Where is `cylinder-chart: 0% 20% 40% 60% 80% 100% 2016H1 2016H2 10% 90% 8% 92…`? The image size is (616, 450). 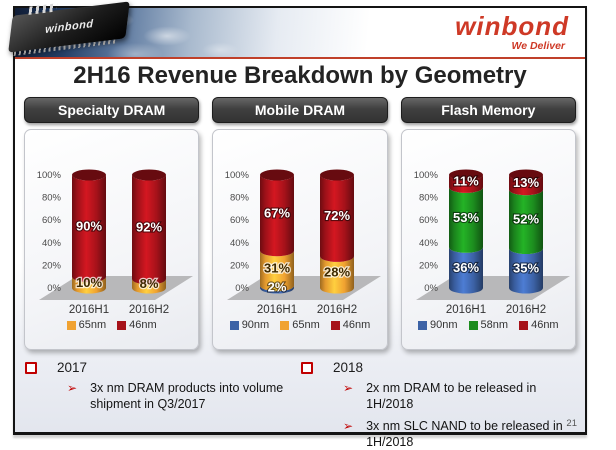 cylinder-chart: 0% 20% 40% 60% 80% 100% 2016H1 2016H2 10% 90% 8% 92… is located at coordinates (112, 226).